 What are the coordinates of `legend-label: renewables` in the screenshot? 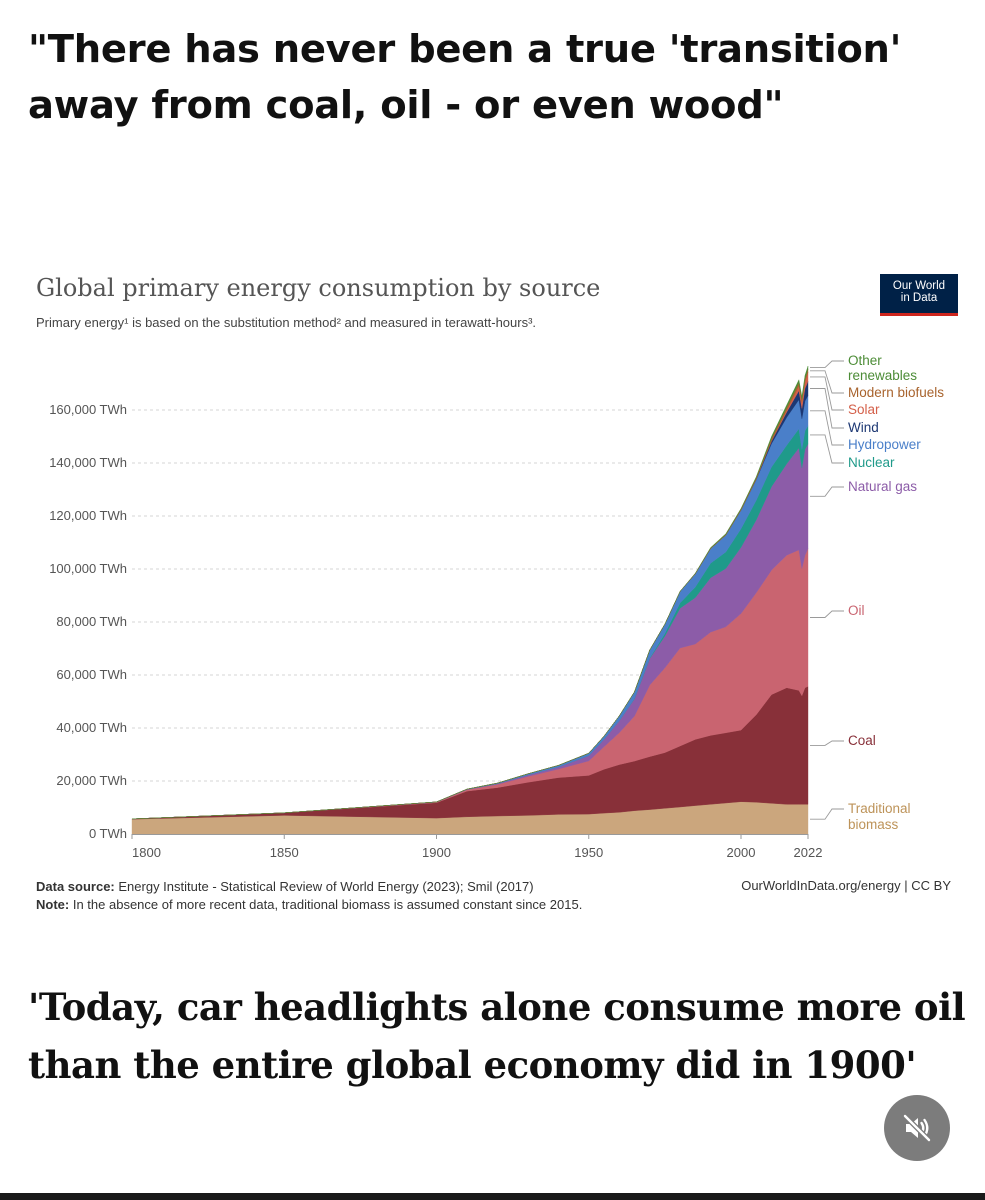 It's located at (882, 375).